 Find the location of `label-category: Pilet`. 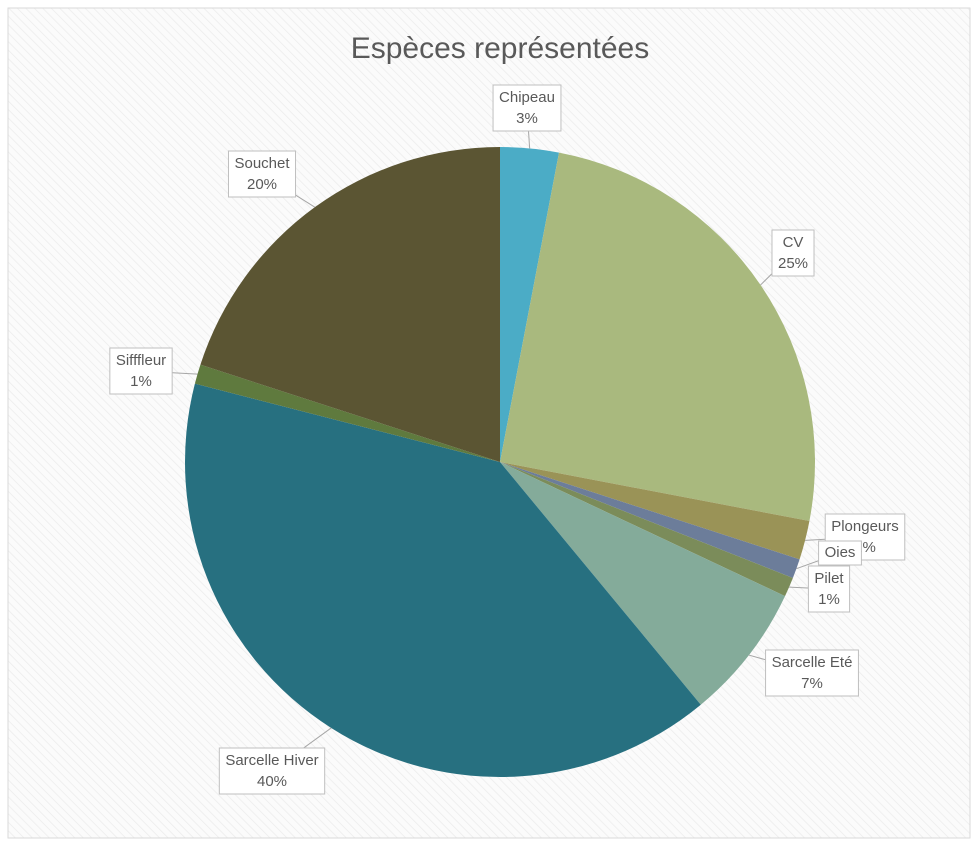

label-category: Pilet is located at coordinates (829, 578).